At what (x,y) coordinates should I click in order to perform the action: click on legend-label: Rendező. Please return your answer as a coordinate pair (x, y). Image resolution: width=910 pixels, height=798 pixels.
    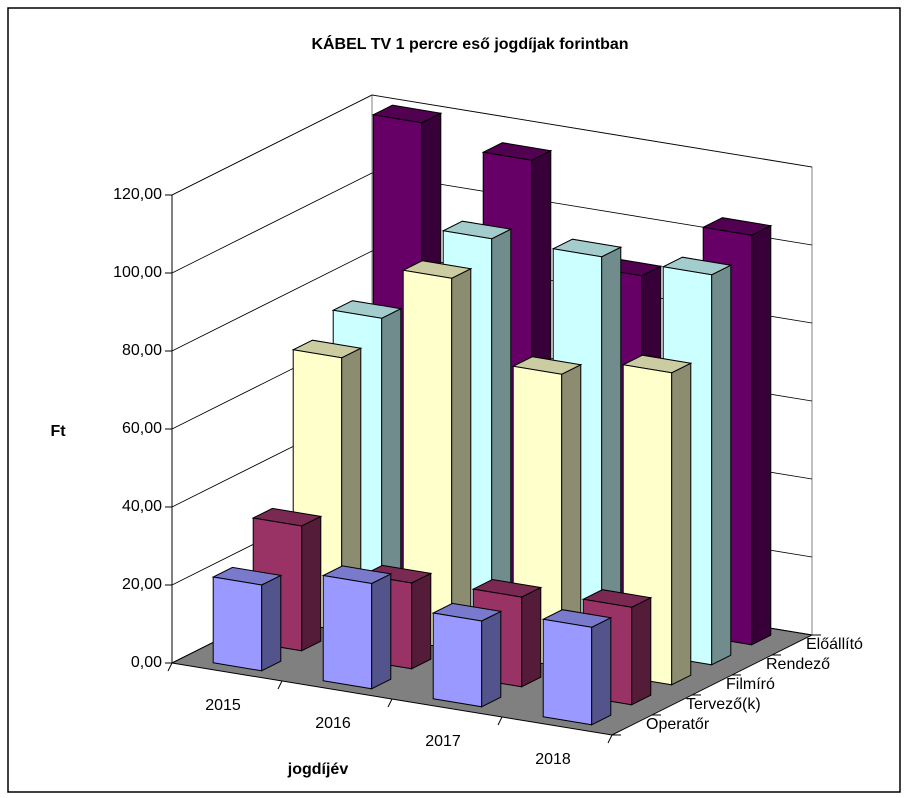
    Looking at the image, I should click on (798, 664).